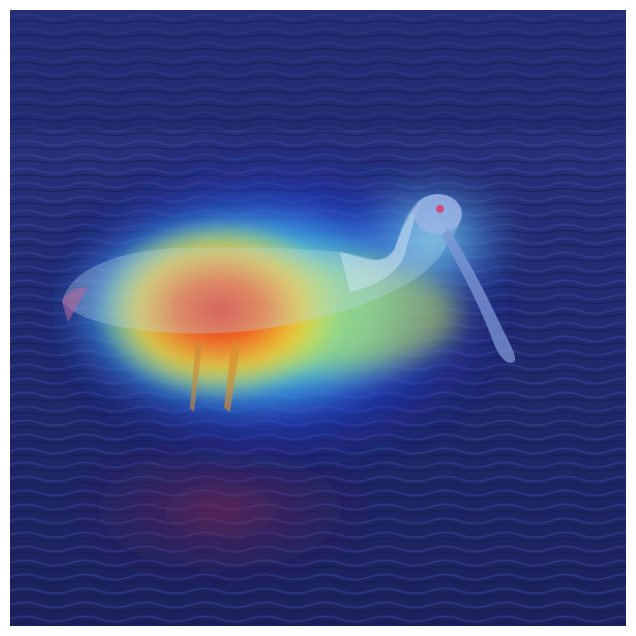 The image size is (636, 636). I want to click on bird-eye, so click(440, 209).